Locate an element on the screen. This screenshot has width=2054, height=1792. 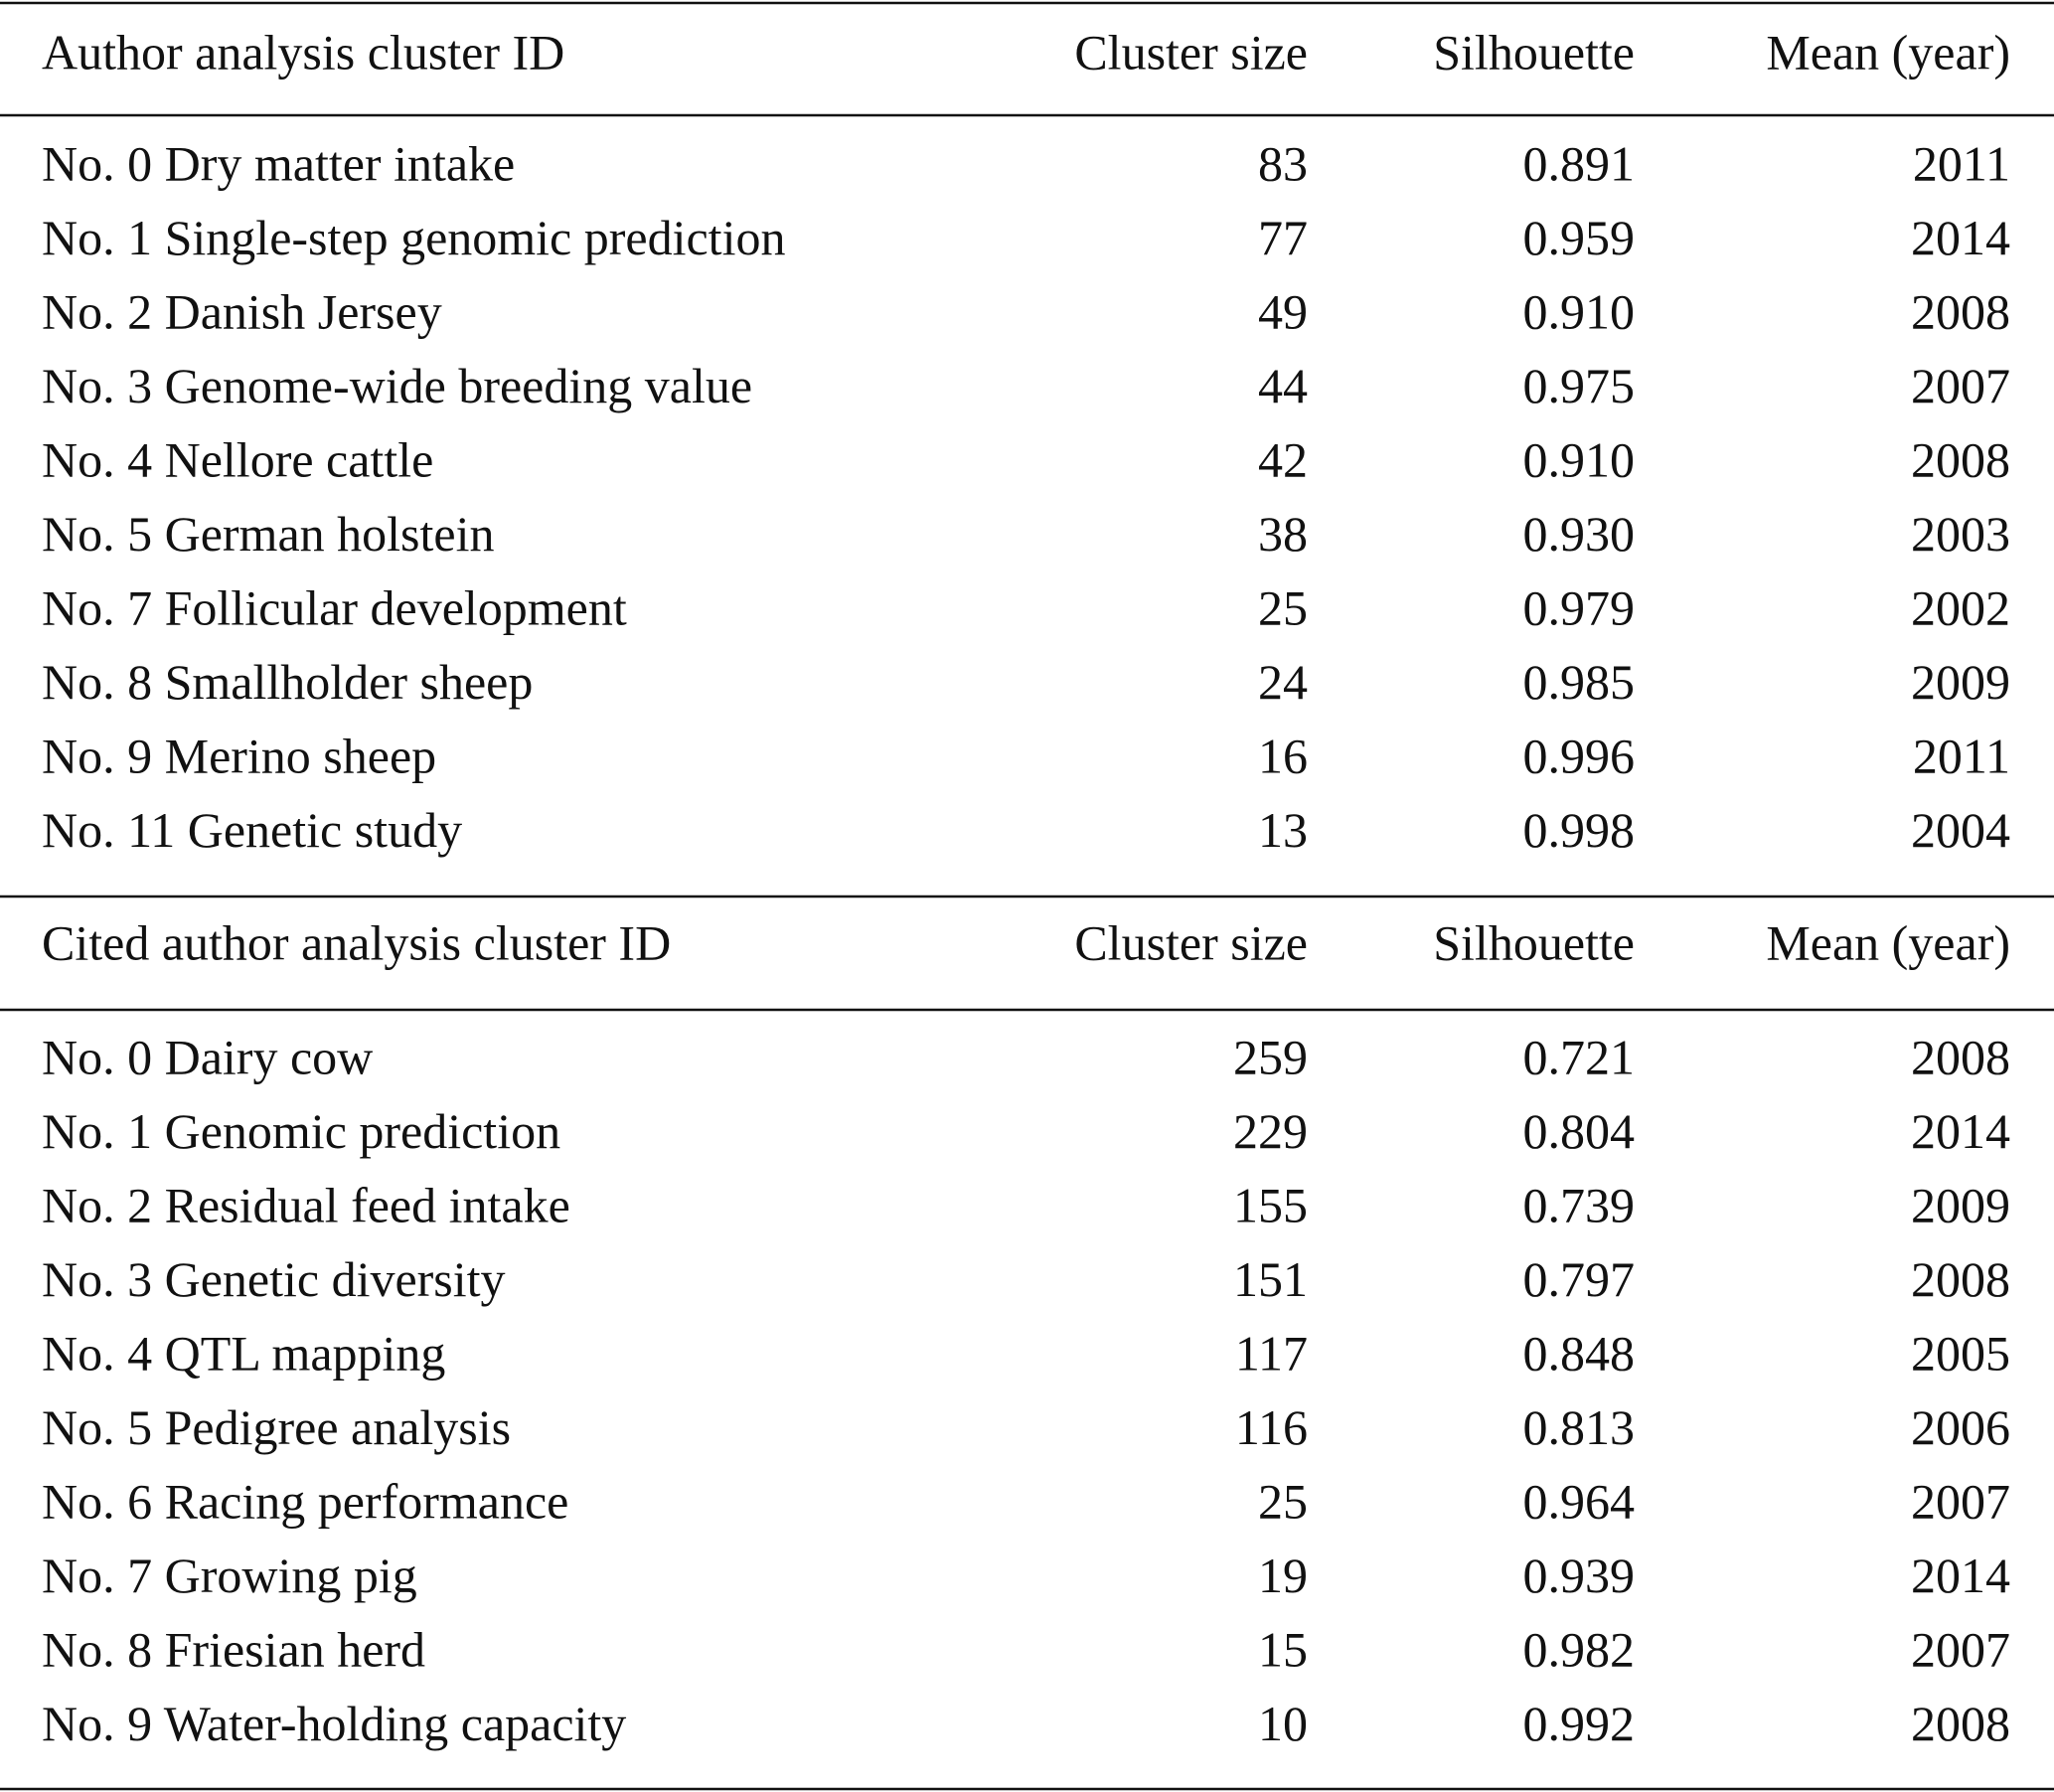
cell: 2005 is located at coordinates (1961, 1353).